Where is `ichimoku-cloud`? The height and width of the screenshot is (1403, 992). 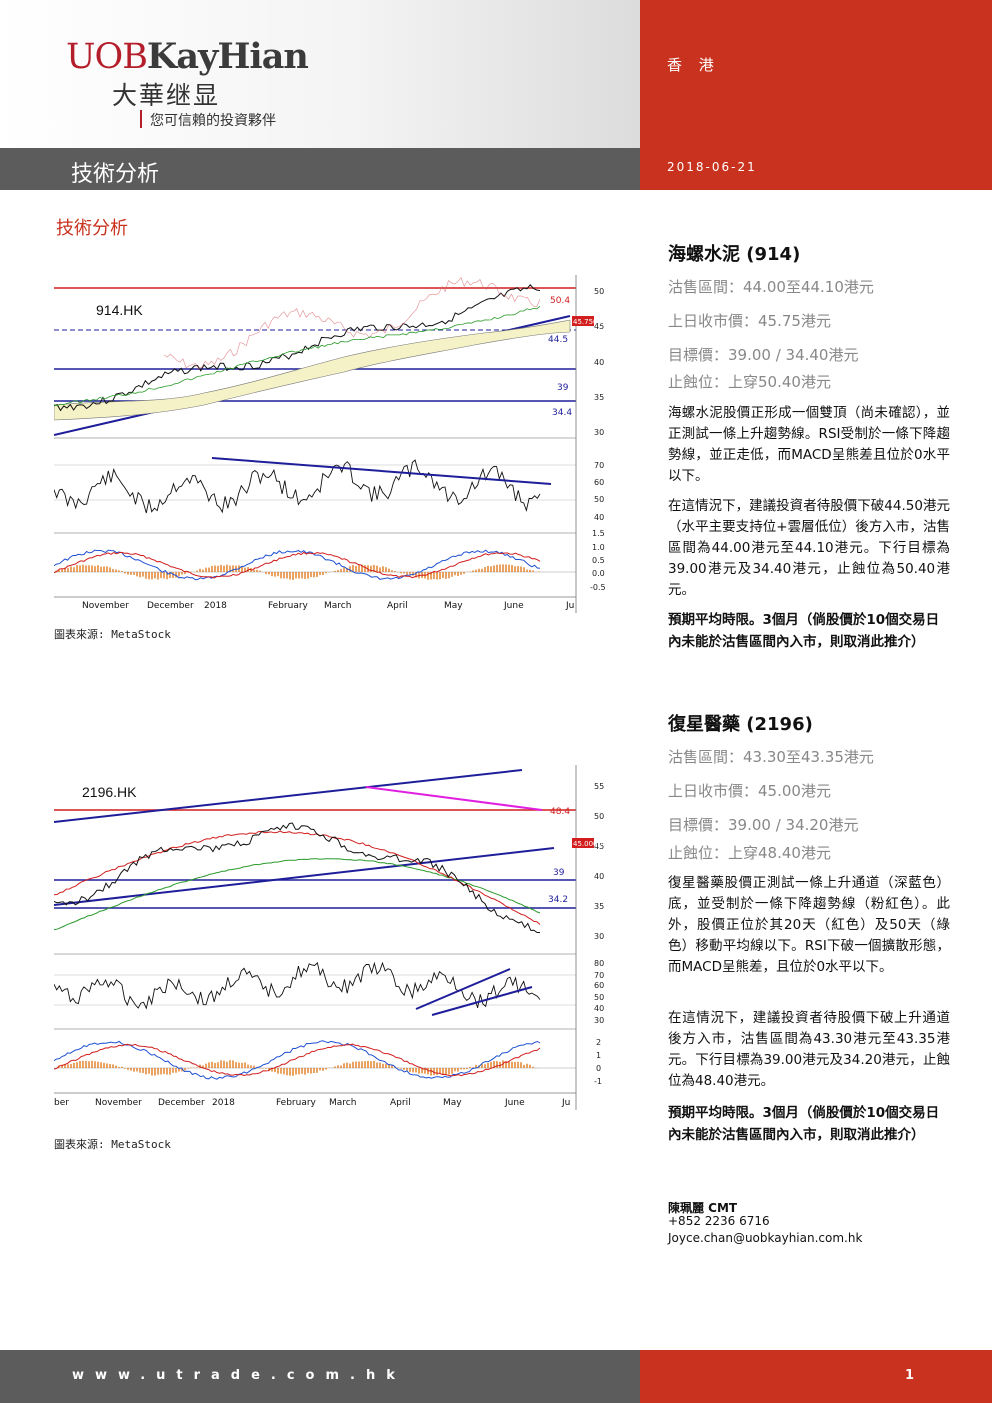 ichimoku-cloud is located at coordinates (312, 370).